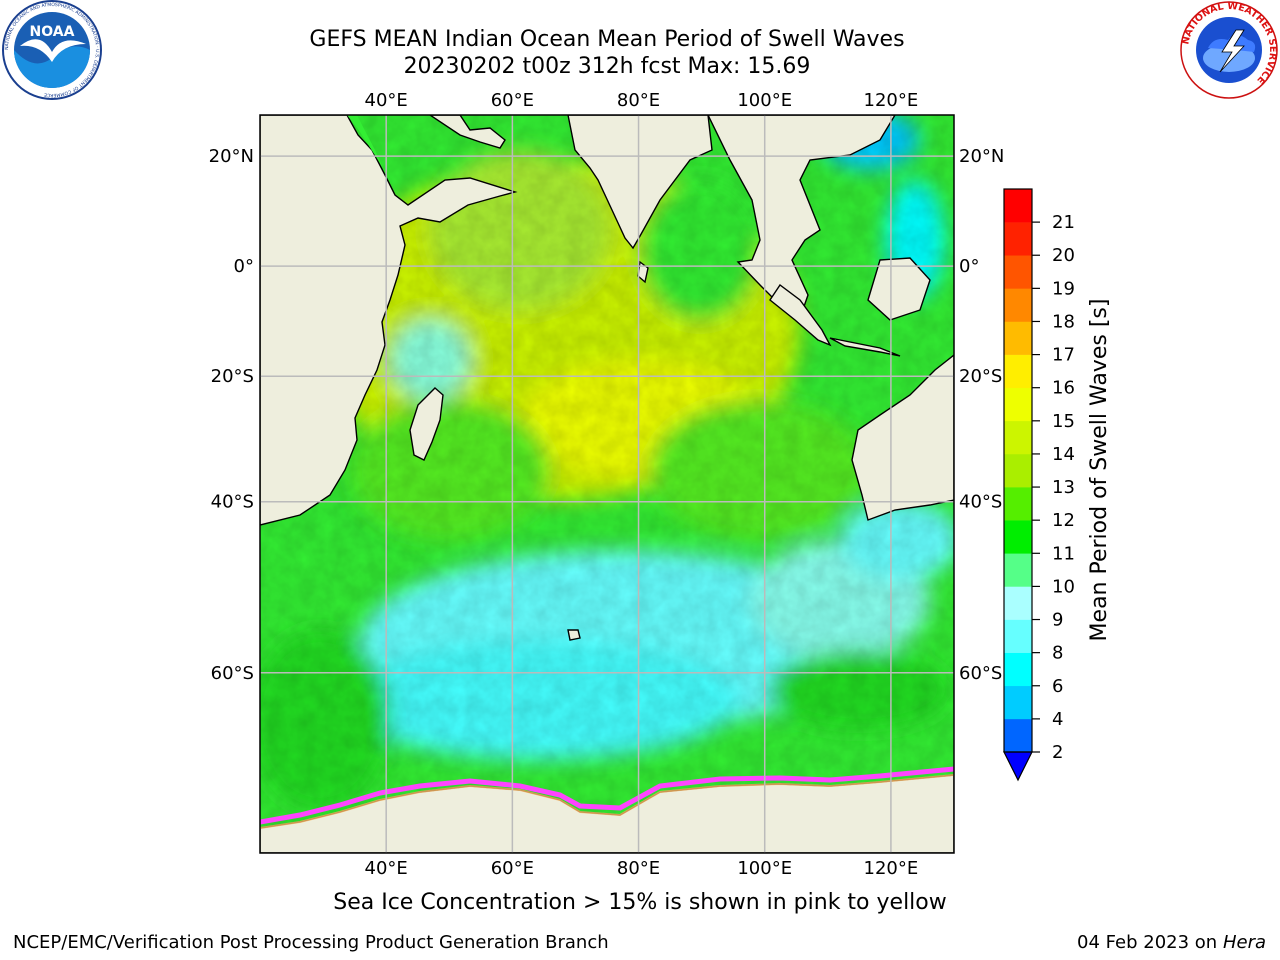 The width and height of the screenshot is (1280, 960). I want to click on colorbar-tick-label: 12, so click(1063, 520).